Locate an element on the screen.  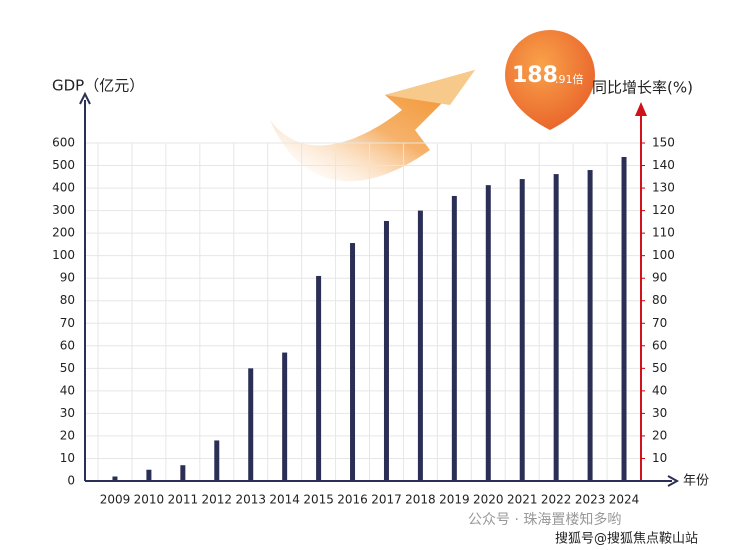
y2-tick-label: 70 is located at coordinates (659, 323).